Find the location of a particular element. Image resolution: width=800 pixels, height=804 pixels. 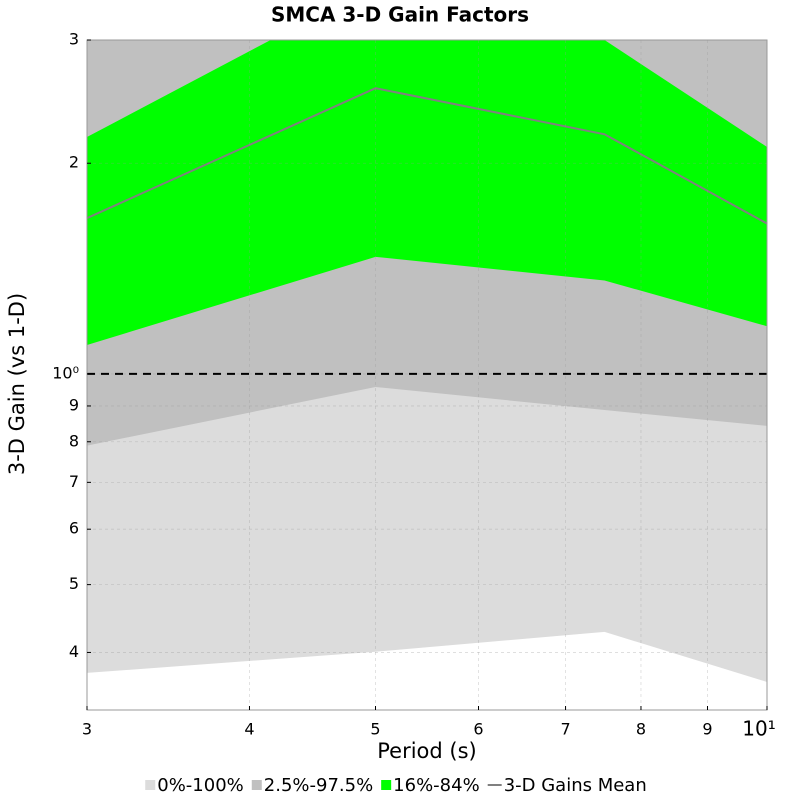

y-tick-label: 9 is located at coordinates (74, 404).